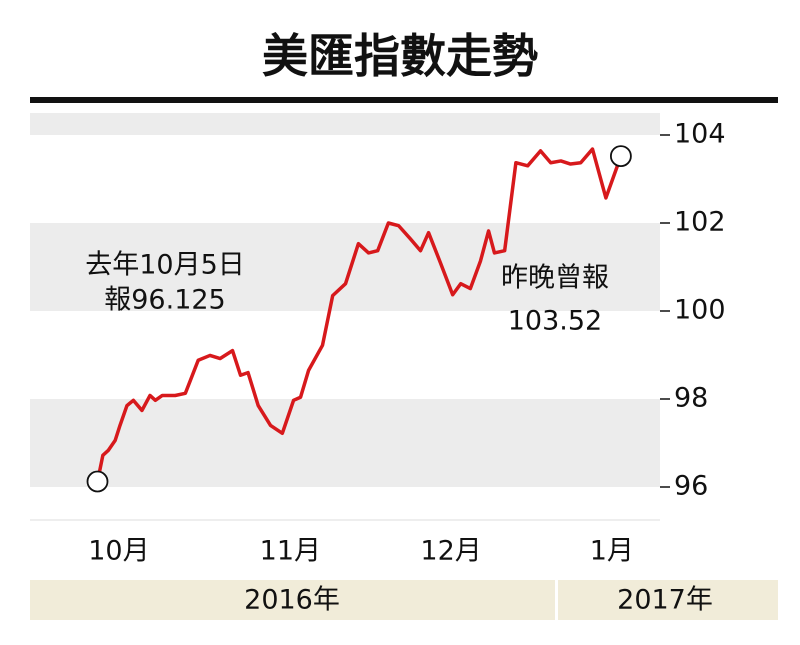 The width and height of the screenshot is (800, 645). Describe the element at coordinates (118, 551) in the screenshot. I see `x-tick-label: 10月` at that location.